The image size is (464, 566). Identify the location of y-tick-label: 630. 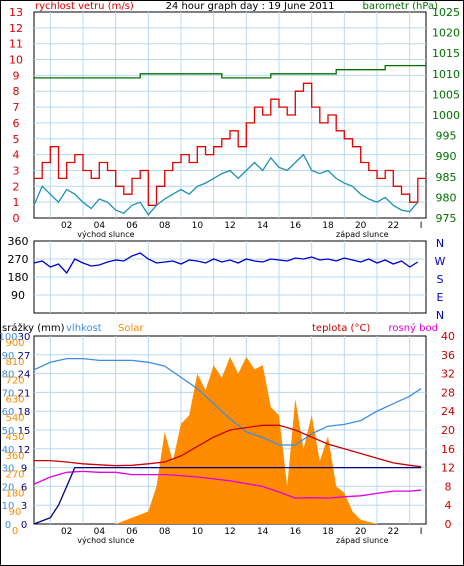
(14, 399).